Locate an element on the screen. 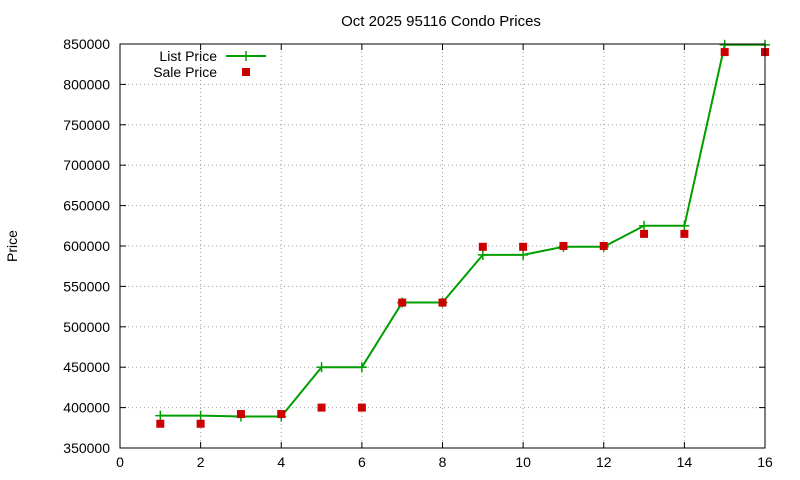  x-tick-label: 4 is located at coordinates (281, 462).